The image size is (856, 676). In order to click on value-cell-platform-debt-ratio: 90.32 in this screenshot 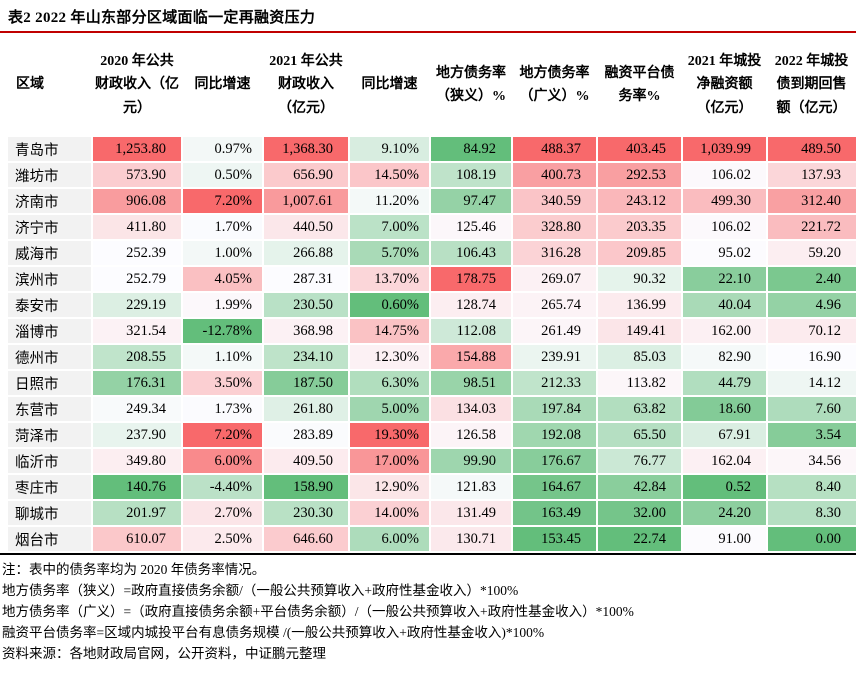, I will do `click(639, 279)`.